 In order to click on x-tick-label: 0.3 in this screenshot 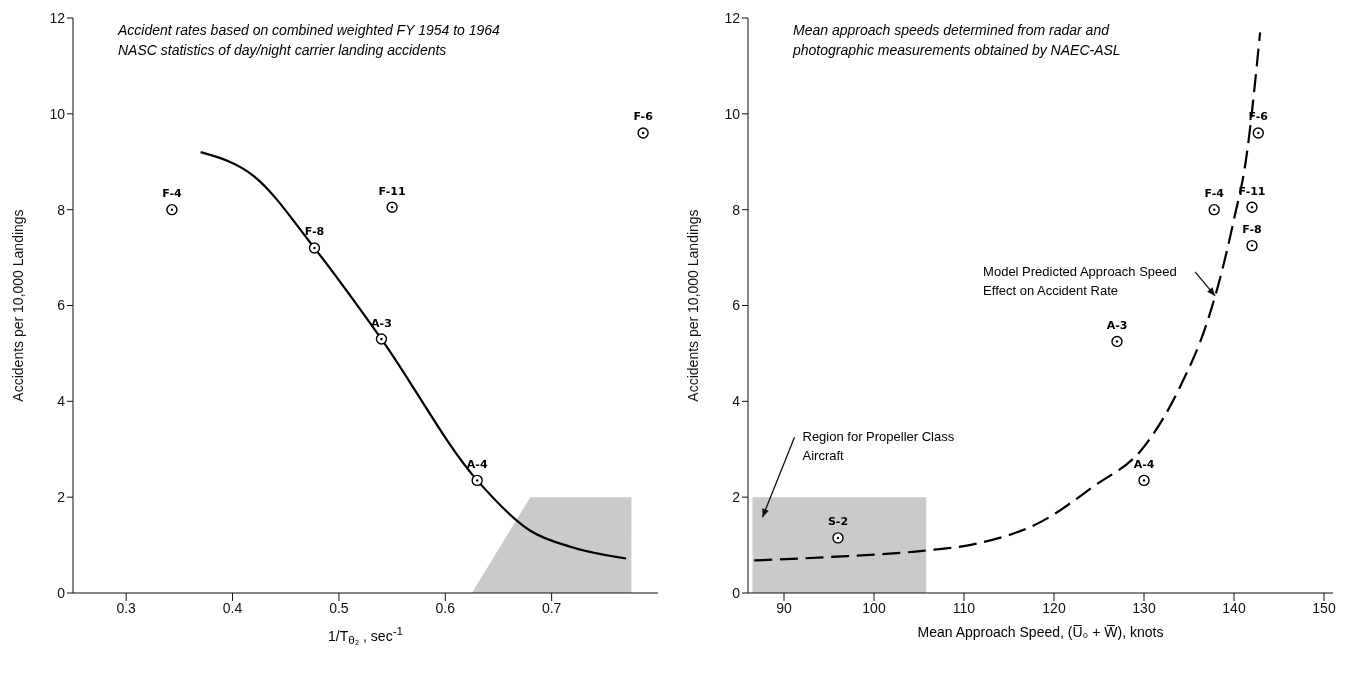, I will do `click(126, 607)`.